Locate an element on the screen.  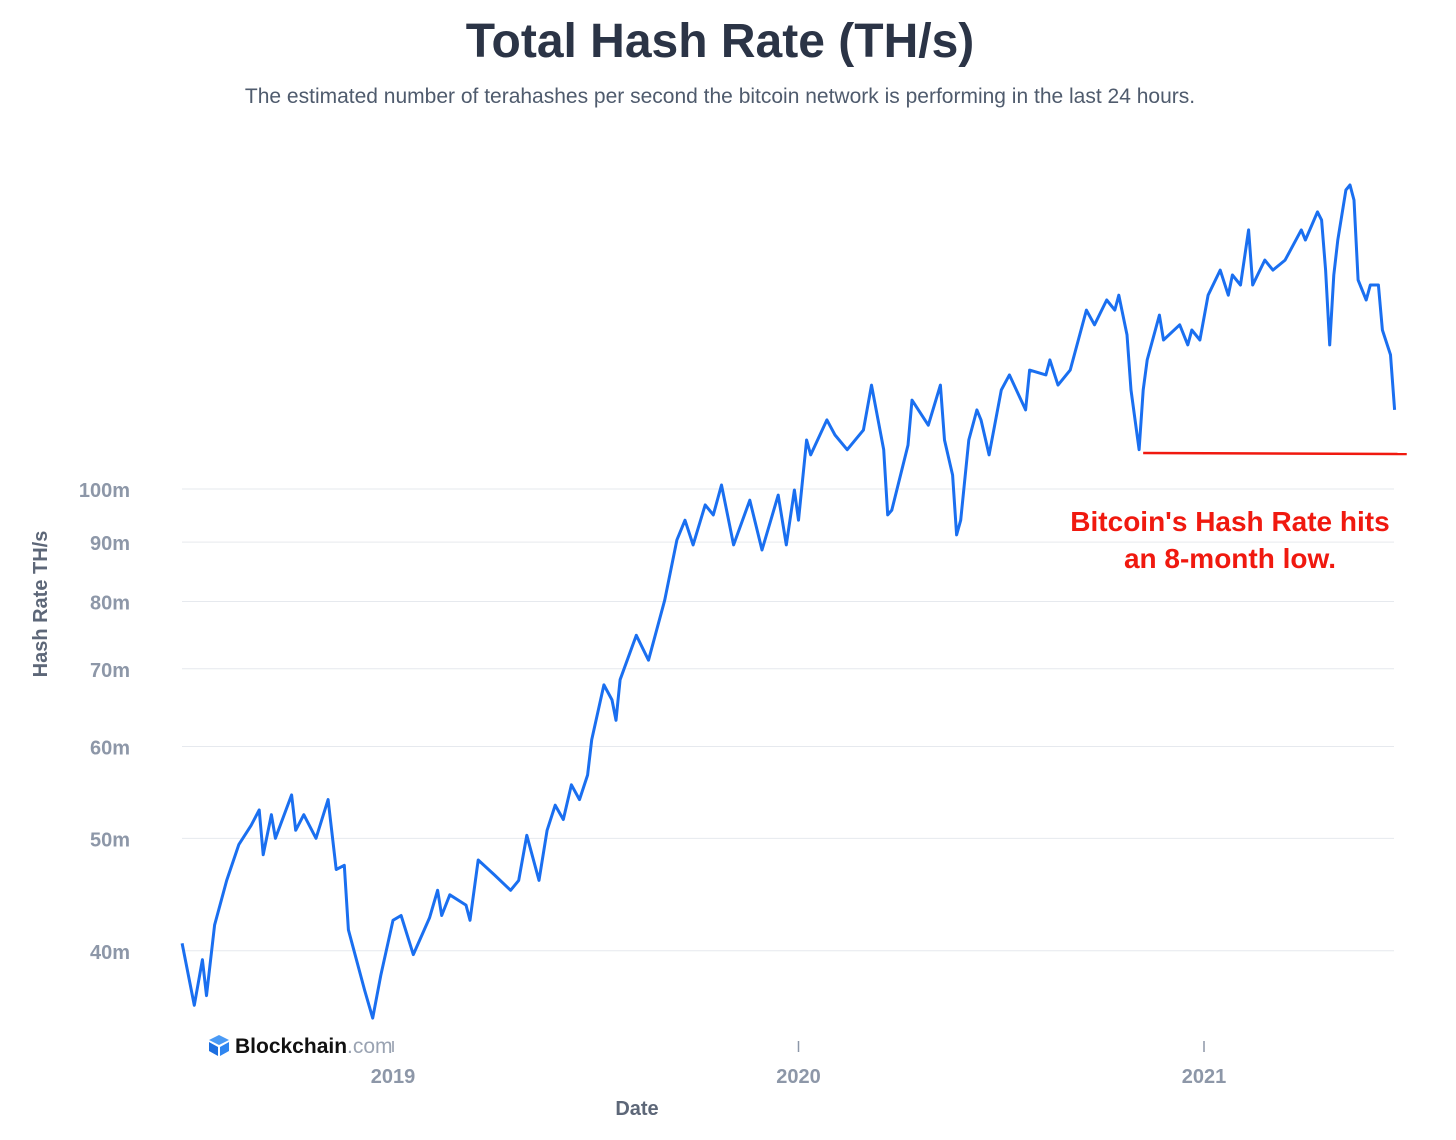
svg-text: Blockchain.com is located at coordinates (314, 1046).